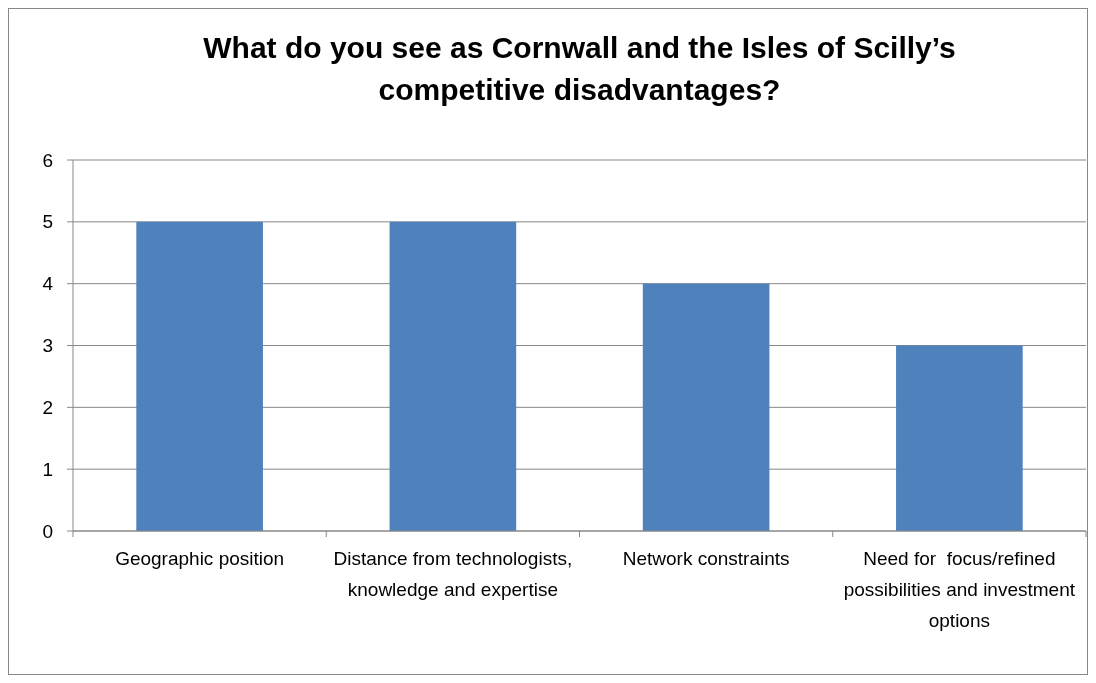  What do you see at coordinates (47, 160) in the screenshot?
I see `y-tick-label: 6` at bounding box center [47, 160].